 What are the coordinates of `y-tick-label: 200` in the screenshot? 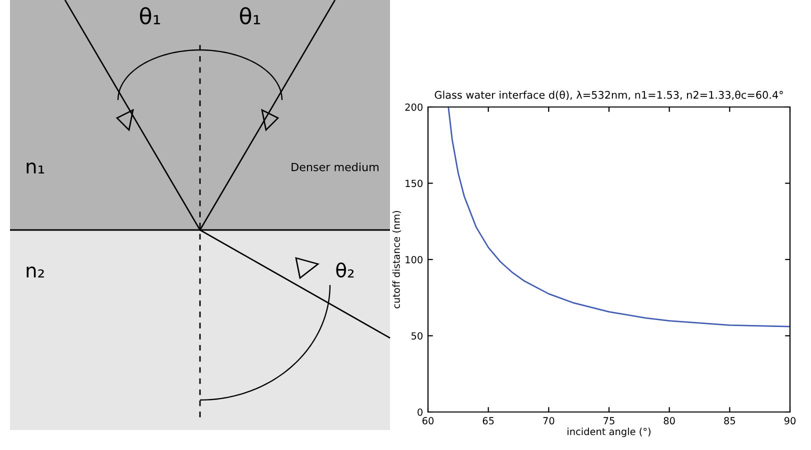 It's located at (413, 107).